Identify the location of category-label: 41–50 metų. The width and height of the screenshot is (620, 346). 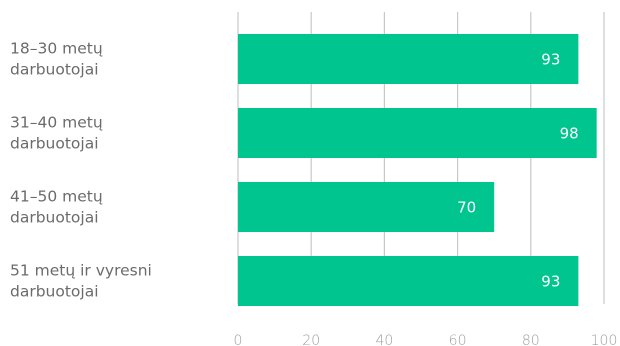
(56, 197).